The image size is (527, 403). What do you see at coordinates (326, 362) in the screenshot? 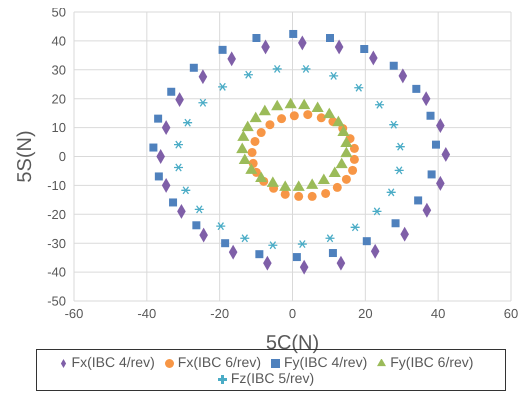
I see `legend-label: Fy(IBC 4/rev)` at bounding box center [326, 362].